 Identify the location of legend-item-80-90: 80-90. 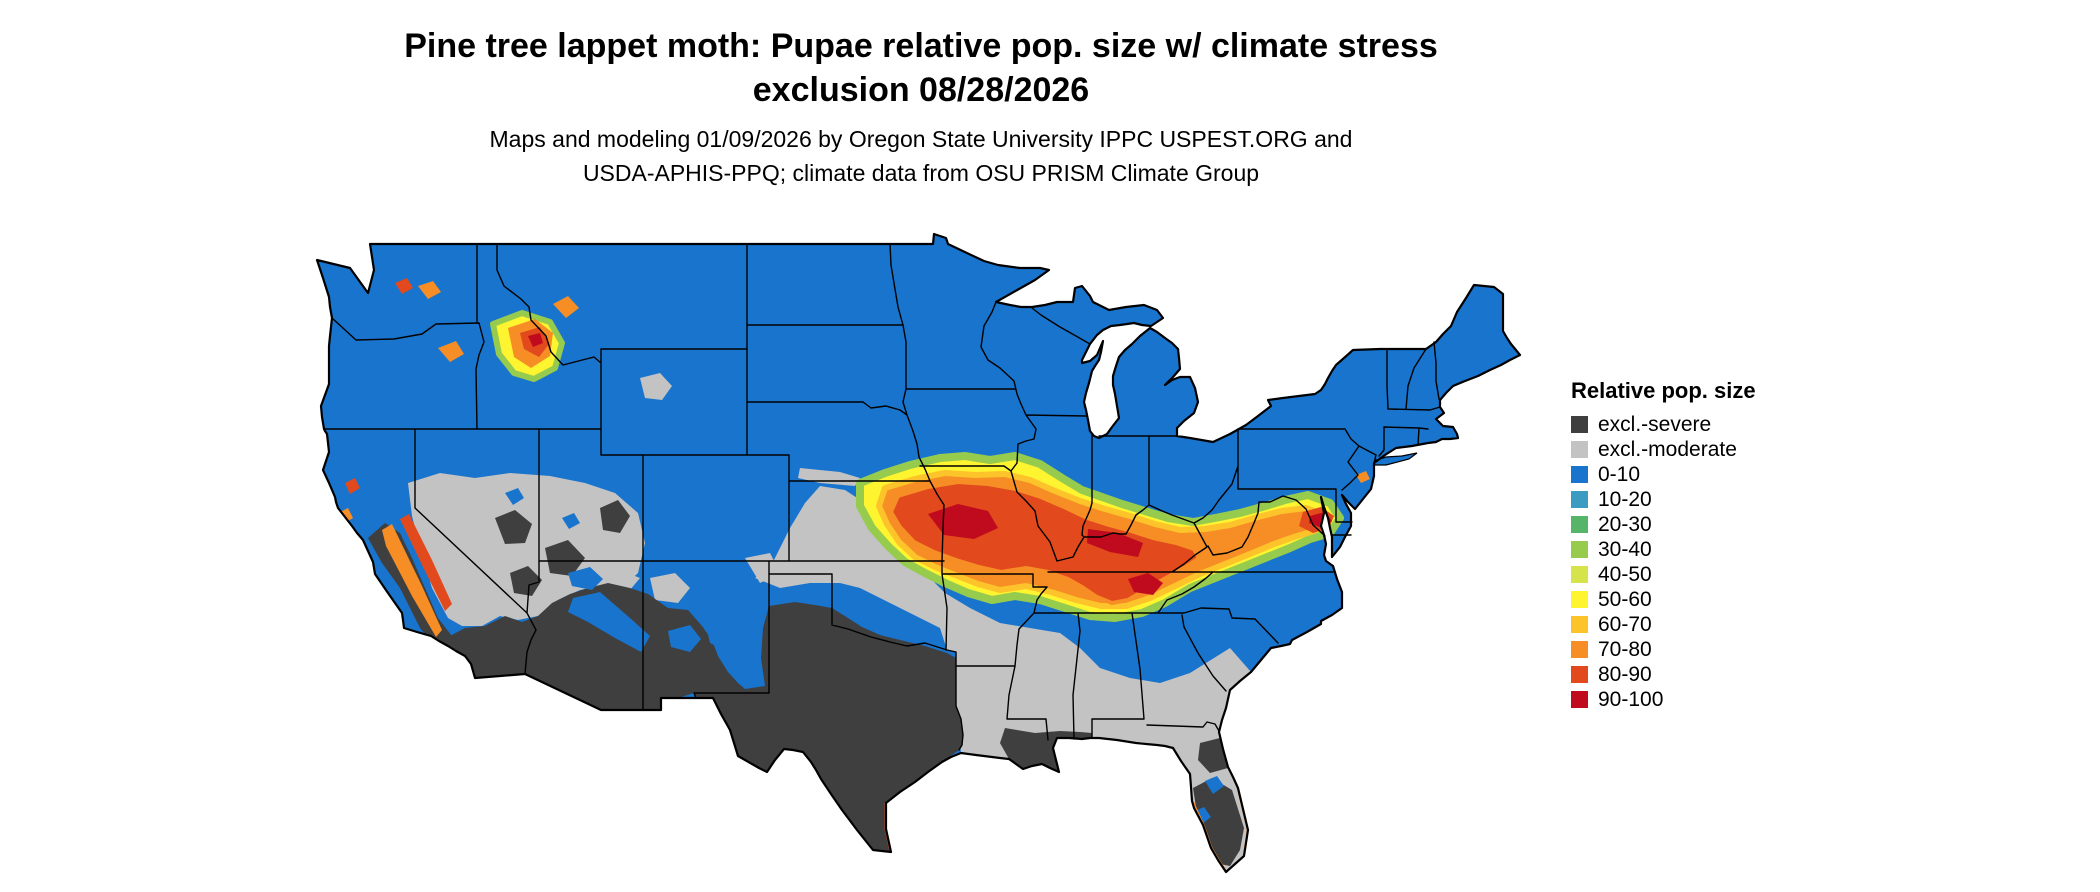
(1721, 674).